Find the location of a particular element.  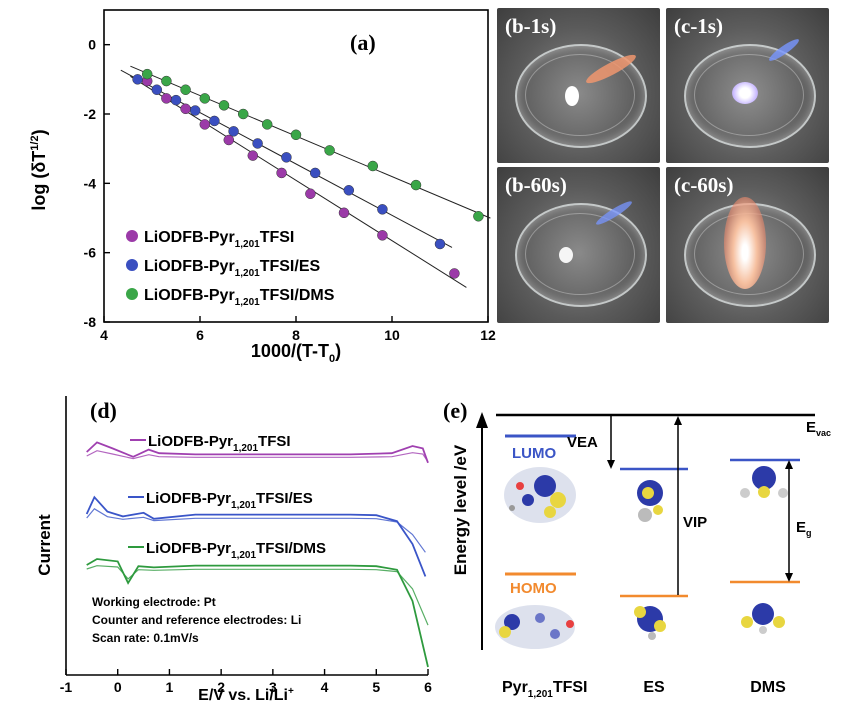

vea-arrowhead is located at coordinates (611, 464).